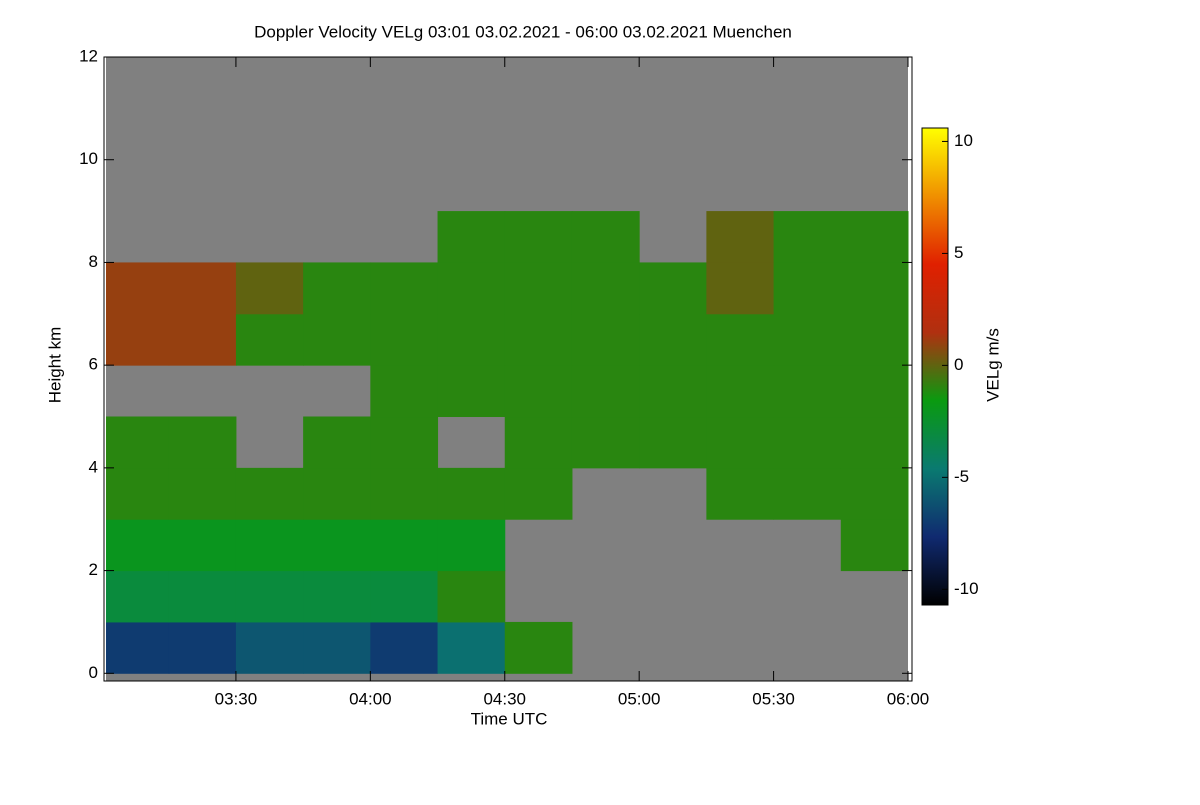 This screenshot has height=805, width=1200. What do you see at coordinates (88, 55) in the screenshot?
I see `y-tick-label: 12` at bounding box center [88, 55].